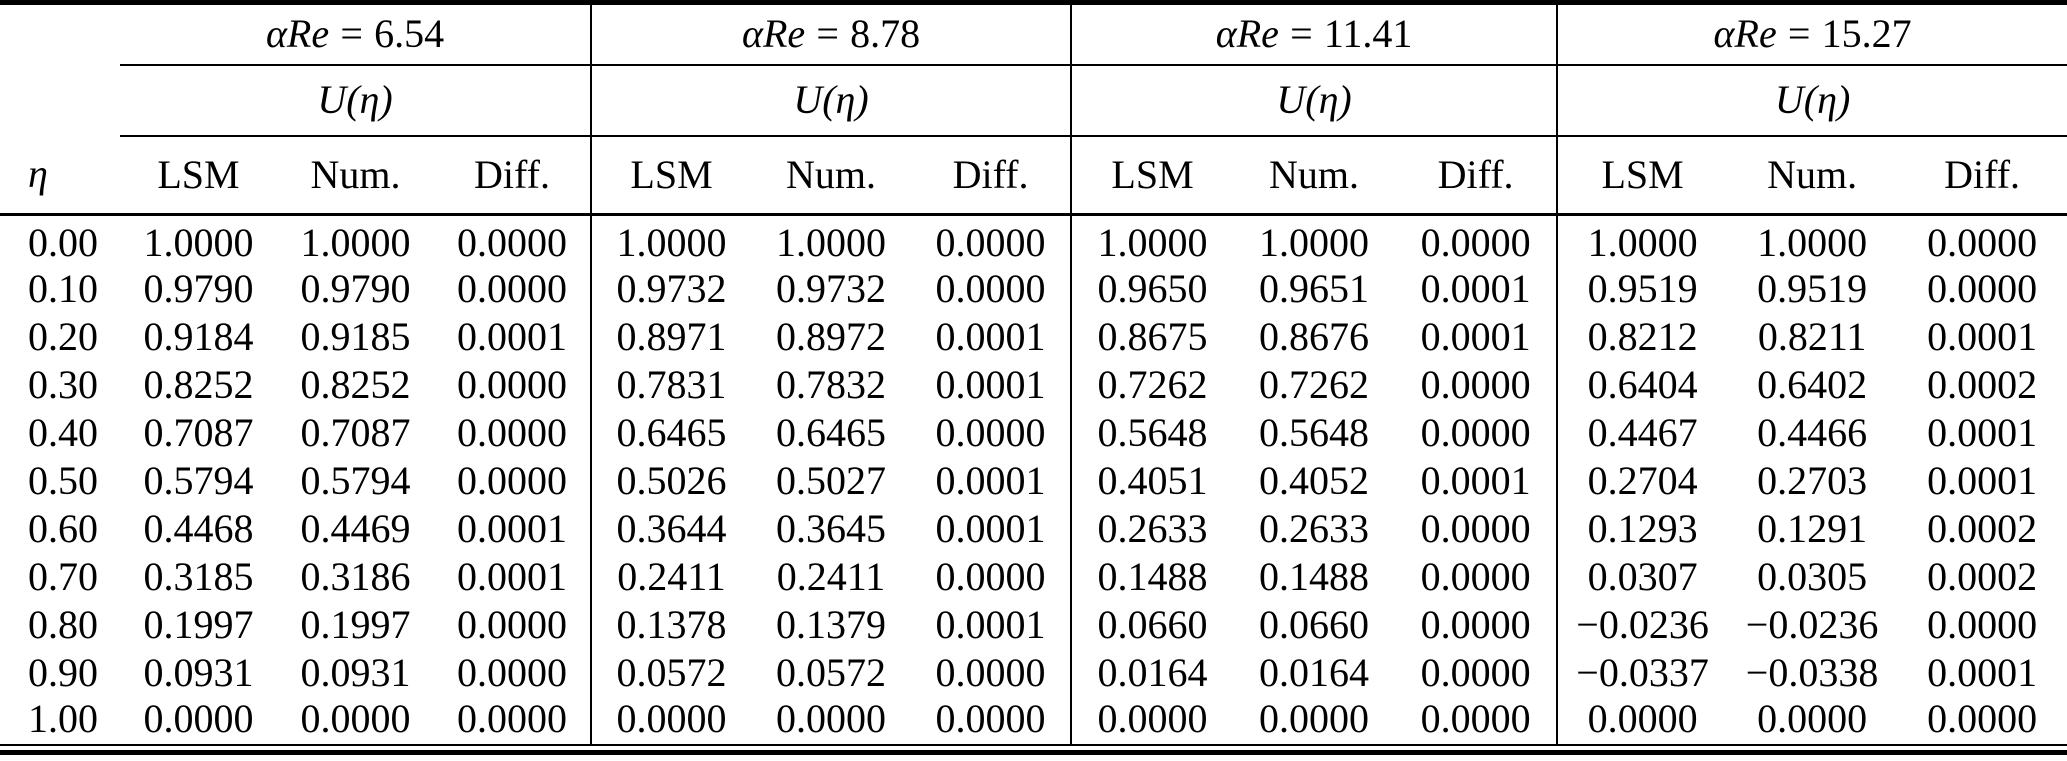  I want to click on cell-num: 0.3186, so click(355, 576).